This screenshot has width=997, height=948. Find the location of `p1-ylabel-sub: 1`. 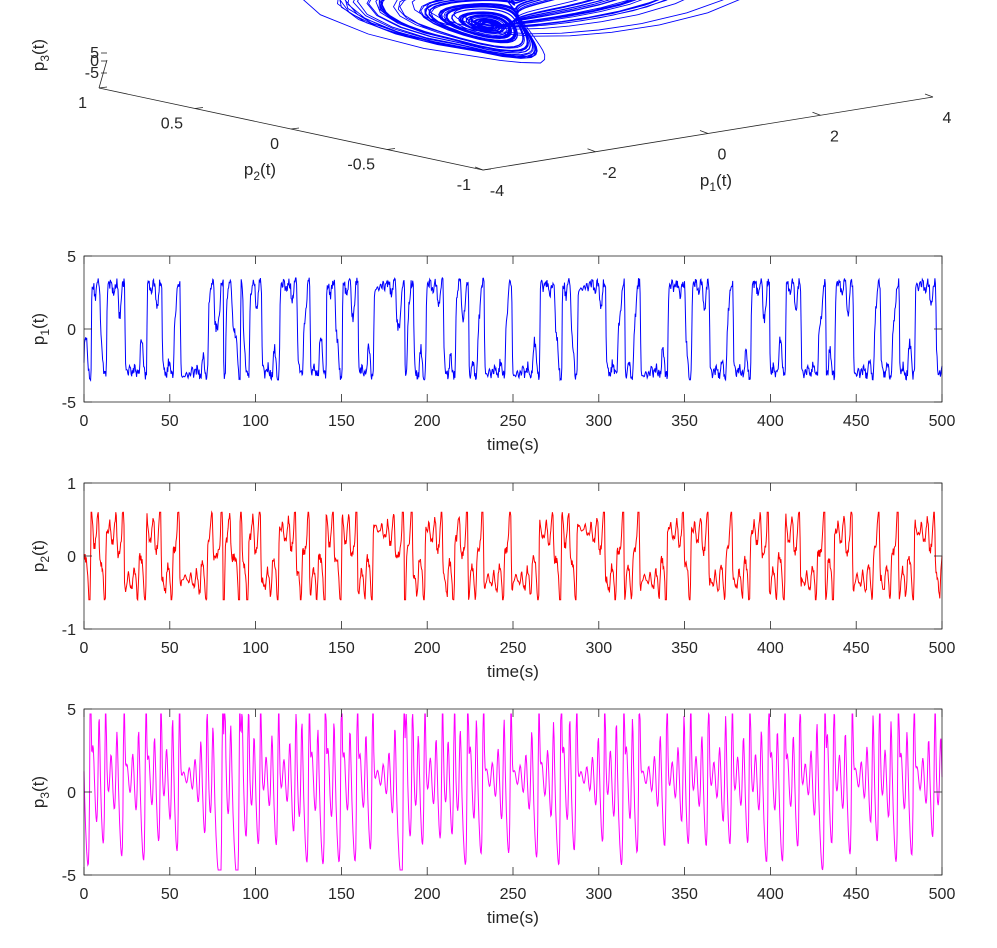

p1-ylabel-sub: 1 is located at coordinates (45, 332).